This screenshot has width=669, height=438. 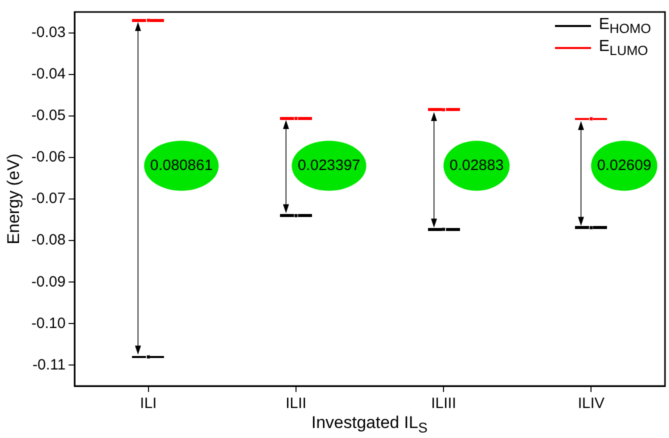 I want to click on annotation: 0.02609, so click(x=624, y=165).